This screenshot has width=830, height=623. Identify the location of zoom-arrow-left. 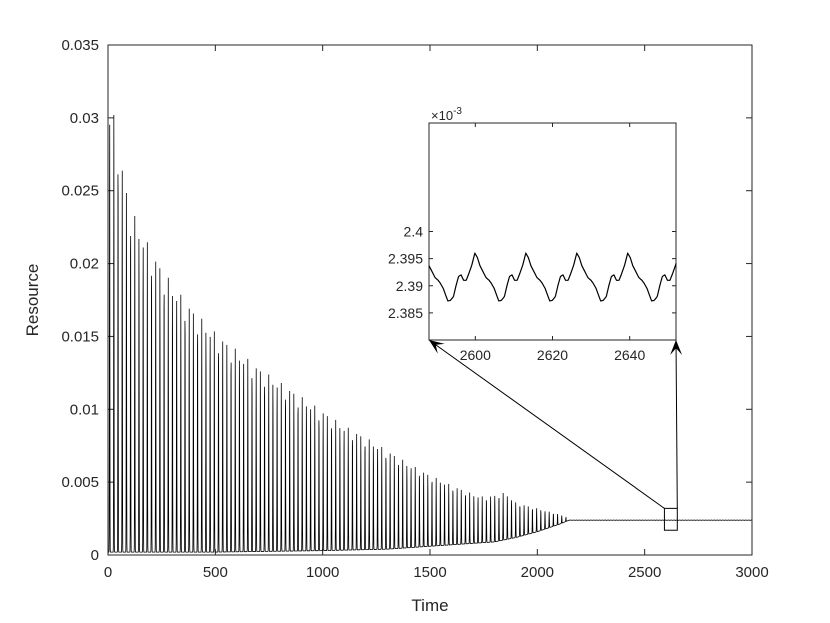
(546, 424).